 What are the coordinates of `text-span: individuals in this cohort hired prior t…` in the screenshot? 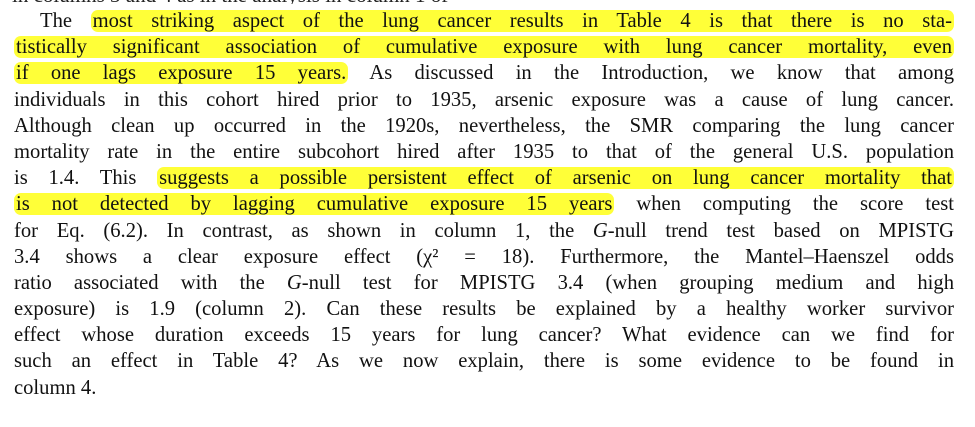 It's located at (484, 99).